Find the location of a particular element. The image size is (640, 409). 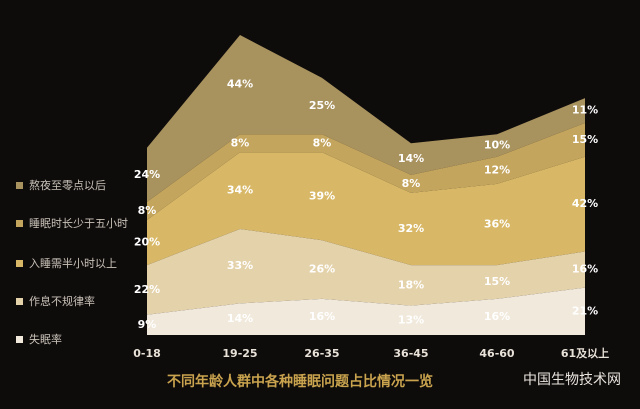

legend-entry: 作息不规律率 is located at coordinates (80, 301).